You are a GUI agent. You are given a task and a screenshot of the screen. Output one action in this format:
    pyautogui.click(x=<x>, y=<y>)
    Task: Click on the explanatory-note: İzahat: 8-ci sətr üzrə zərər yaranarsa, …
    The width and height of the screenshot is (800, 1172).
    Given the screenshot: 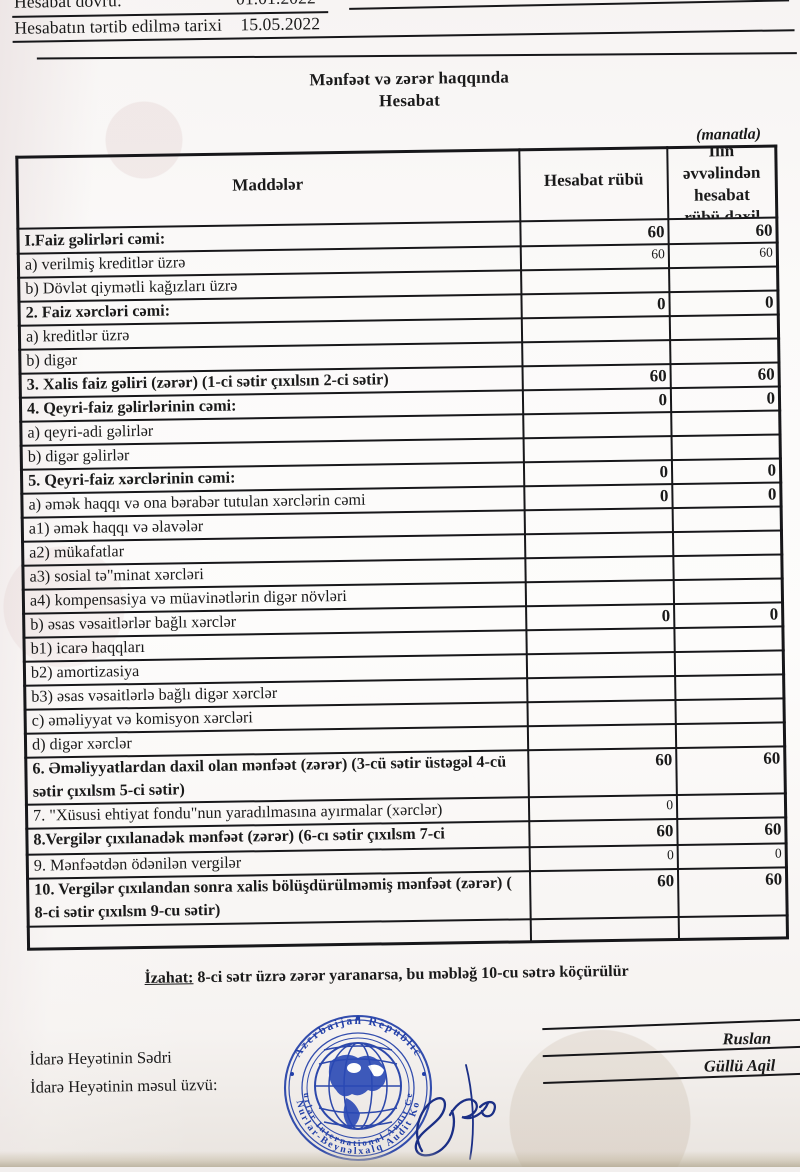 What is the action you would take?
    pyautogui.click(x=386, y=975)
    